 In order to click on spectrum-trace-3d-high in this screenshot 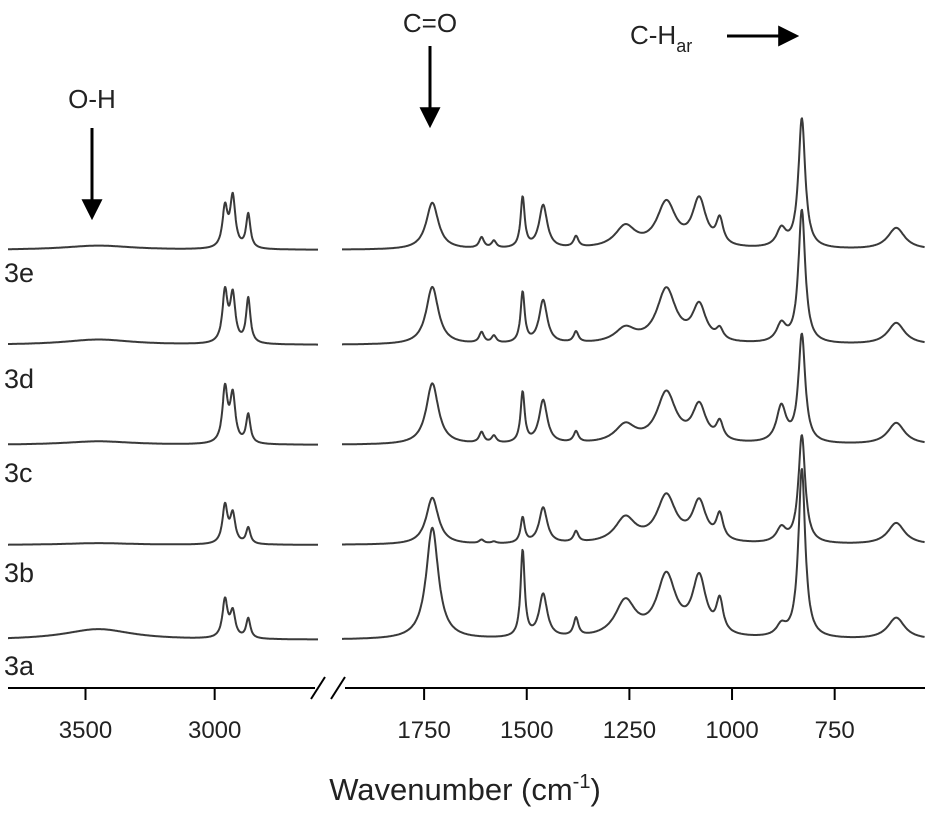, I will do `click(163, 316)`.